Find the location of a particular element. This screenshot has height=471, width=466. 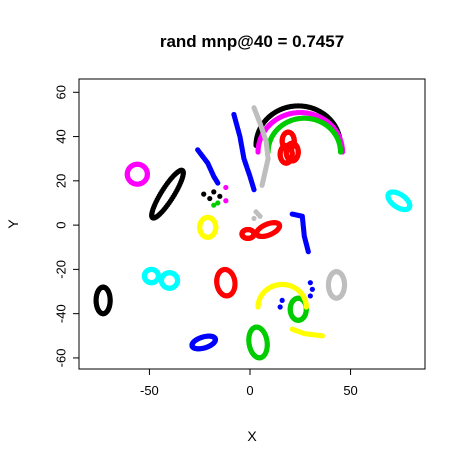

y-tick-label: -40 is located at coordinates (60, 313).